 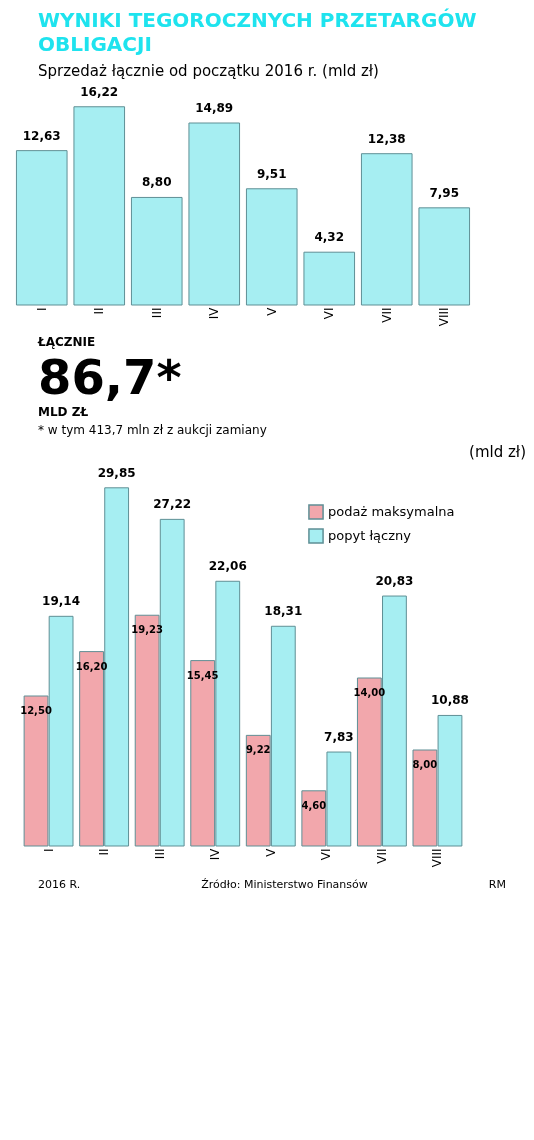 What do you see at coordinates (314, 805) in the screenshot?
I see `data-label: 4,60` at bounding box center [314, 805].